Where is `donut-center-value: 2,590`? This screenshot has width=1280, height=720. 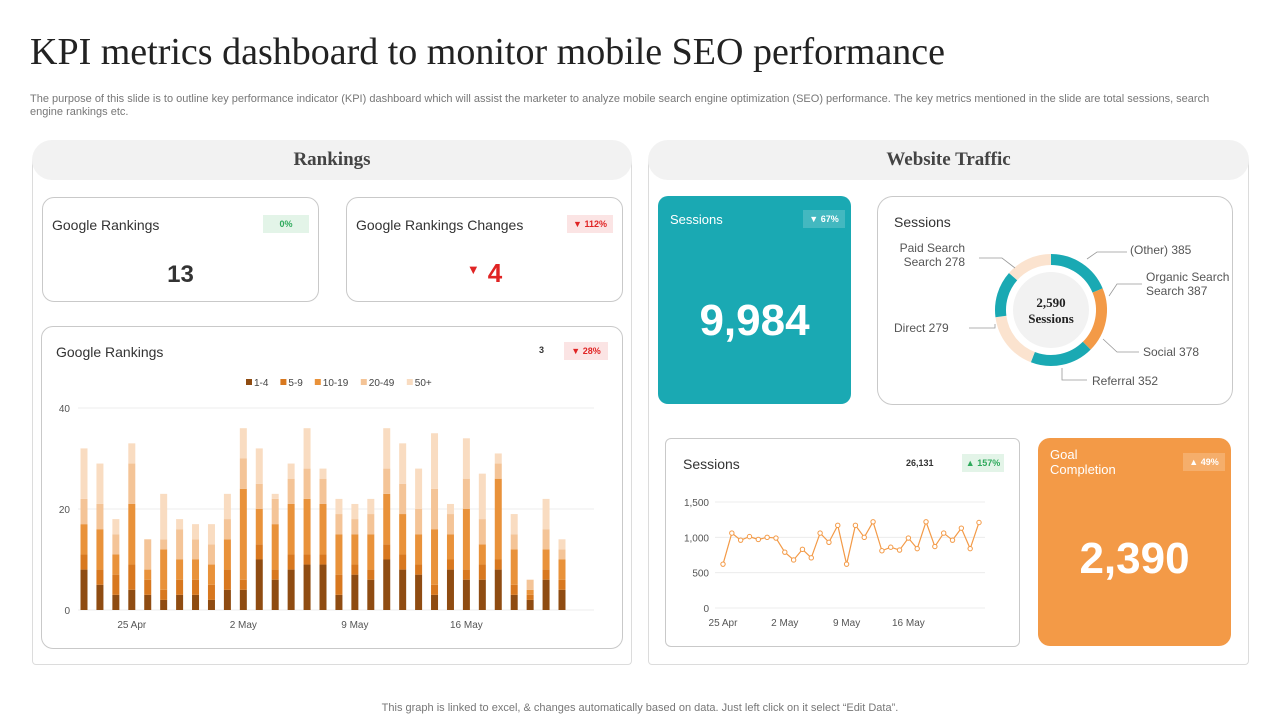
donut-center-value: 2,590 is located at coordinates (1051, 302).